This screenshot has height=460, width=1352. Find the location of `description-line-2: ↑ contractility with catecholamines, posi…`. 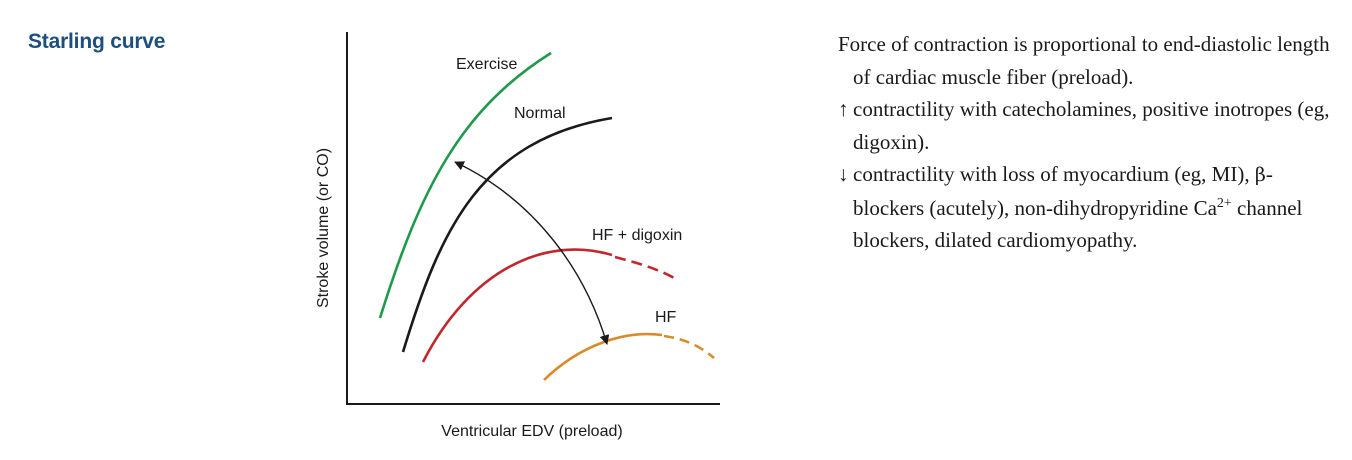

description-line-2: ↑ contractility with catecholamines, posi… is located at coordinates (1088, 125).